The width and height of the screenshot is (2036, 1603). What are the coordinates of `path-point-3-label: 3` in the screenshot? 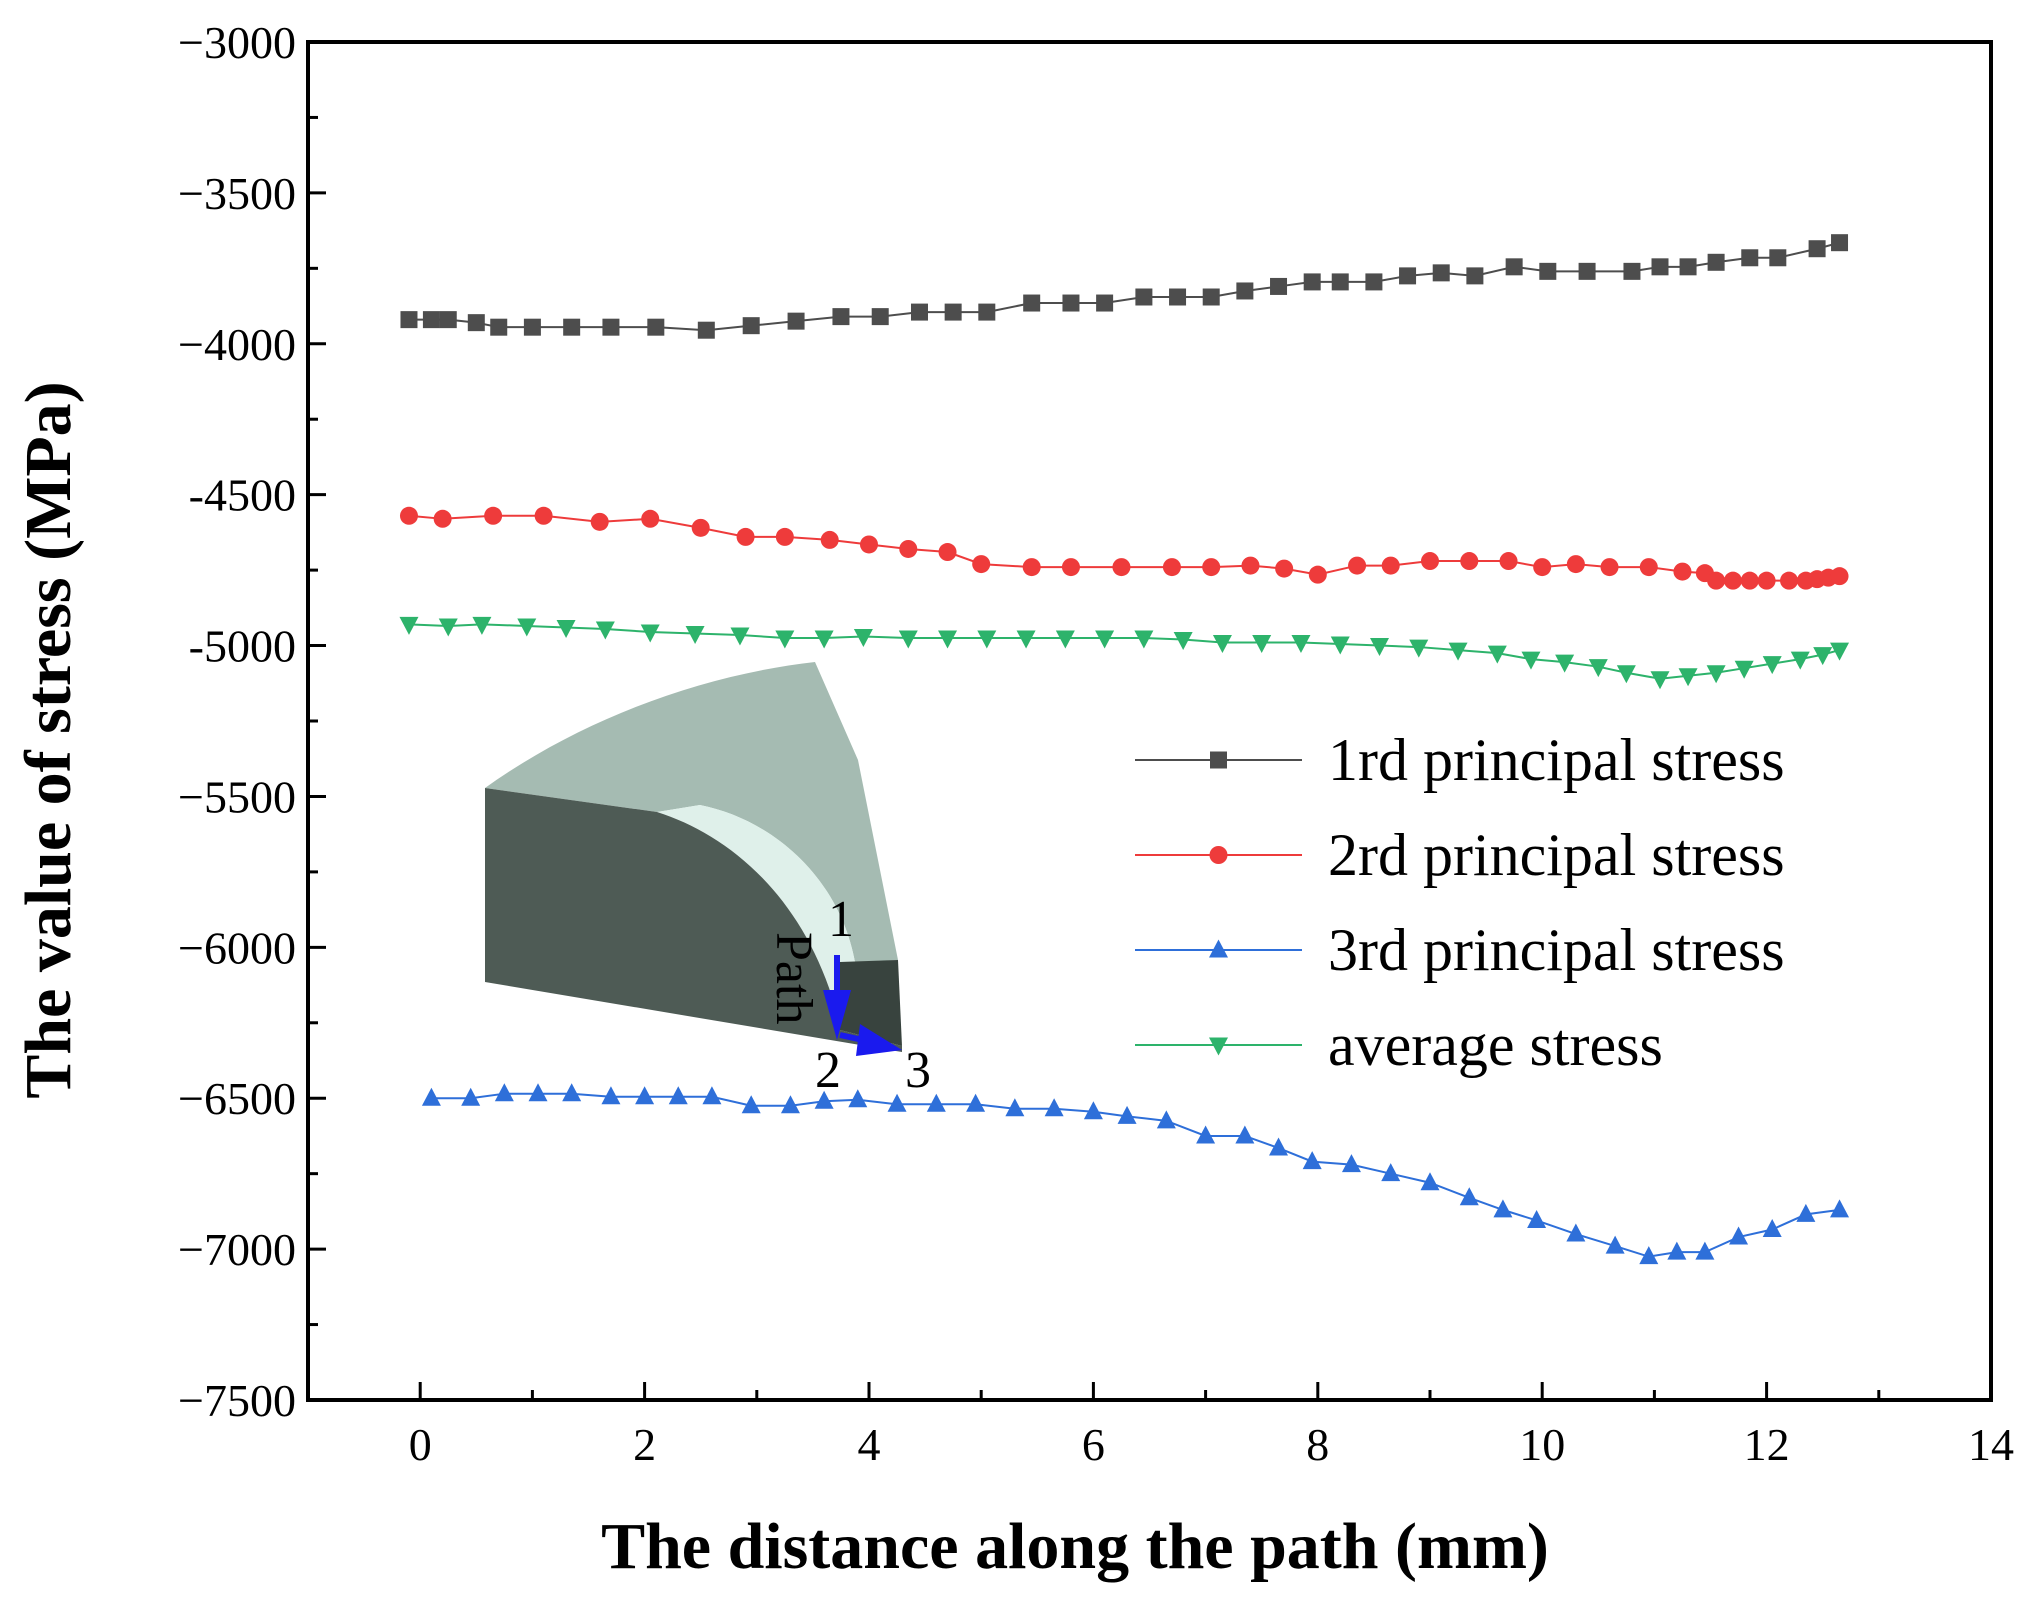 It's located at (918, 1070).